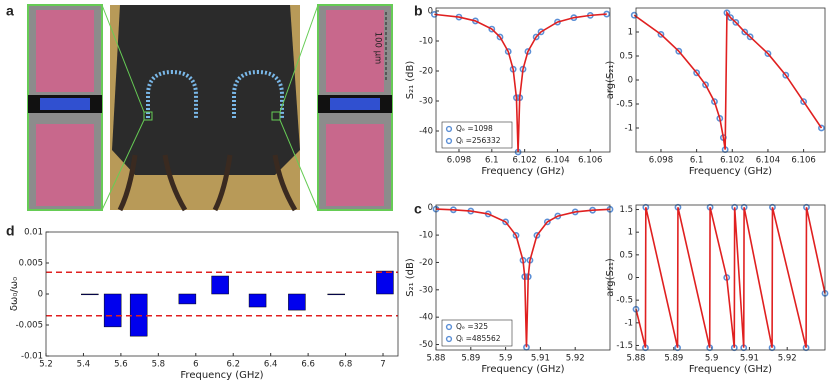  I want to click on zoom-lines, so click(210, 107).